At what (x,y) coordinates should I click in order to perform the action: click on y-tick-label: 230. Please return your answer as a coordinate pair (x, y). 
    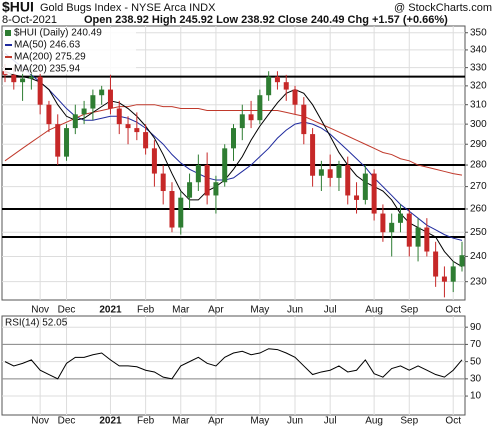
    Looking at the image, I should click on (478, 281).